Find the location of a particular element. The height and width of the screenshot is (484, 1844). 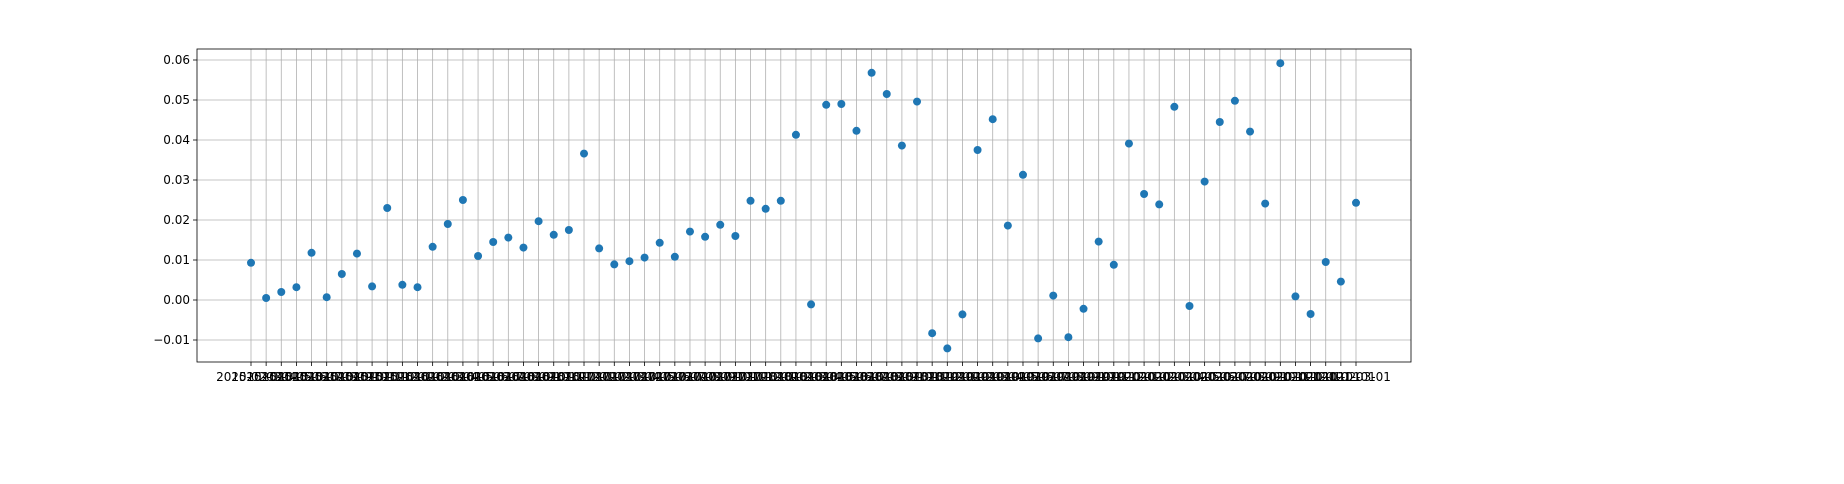

x-tick-label: 2016-01-01 is located at coordinates (418, 377).